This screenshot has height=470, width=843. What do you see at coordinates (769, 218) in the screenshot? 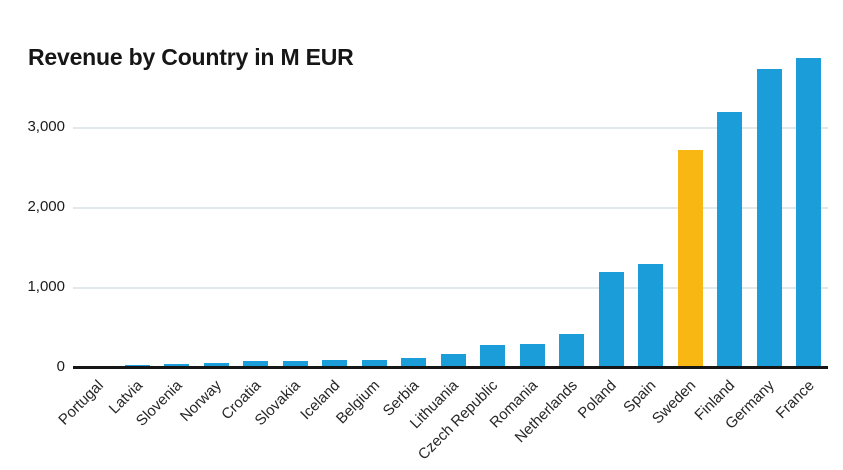
I see `bar-germany` at bounding box center [769, 218].